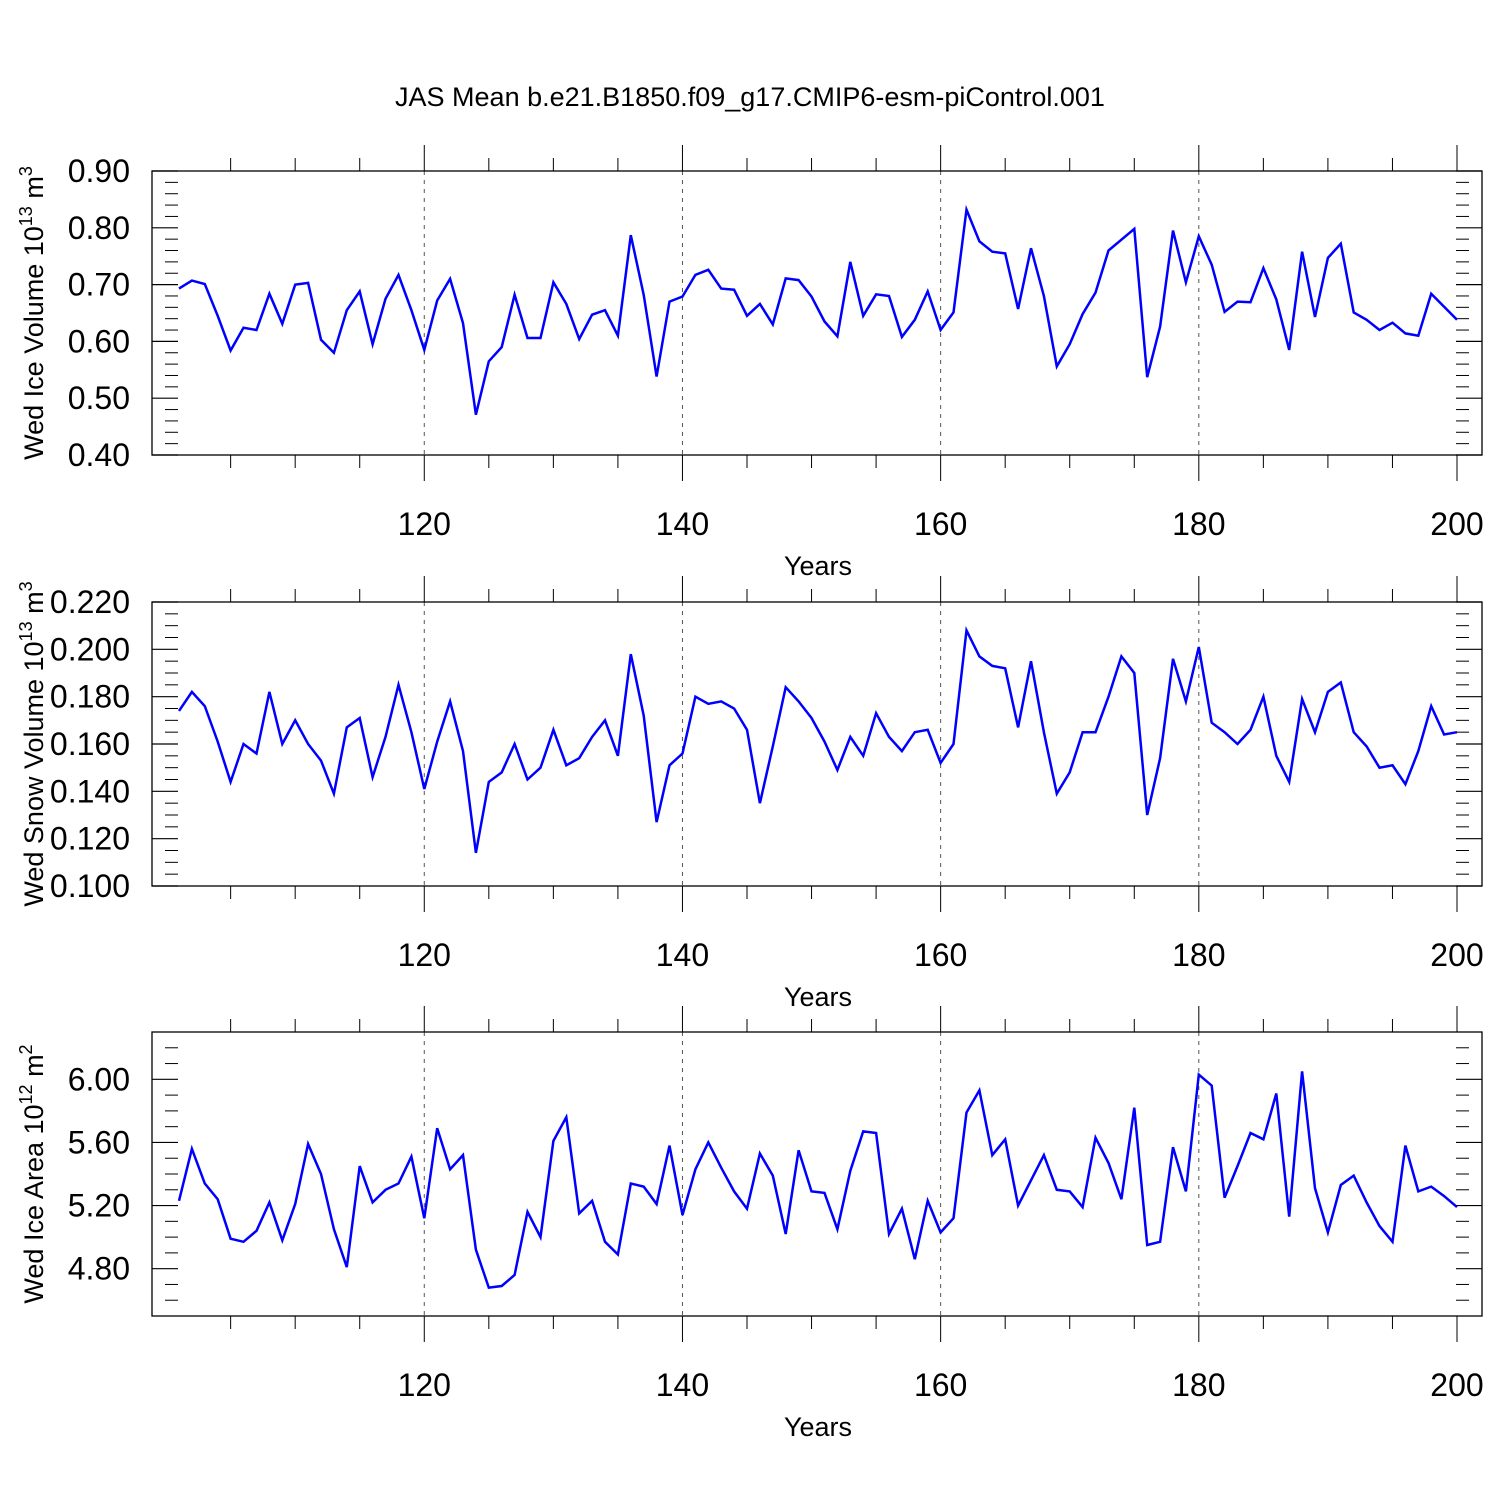 The image size is (1500, 1500). Describe the element at coordinates (99, 1269) in the screenshot. I see `y-tick-label: 4.80` at that location.